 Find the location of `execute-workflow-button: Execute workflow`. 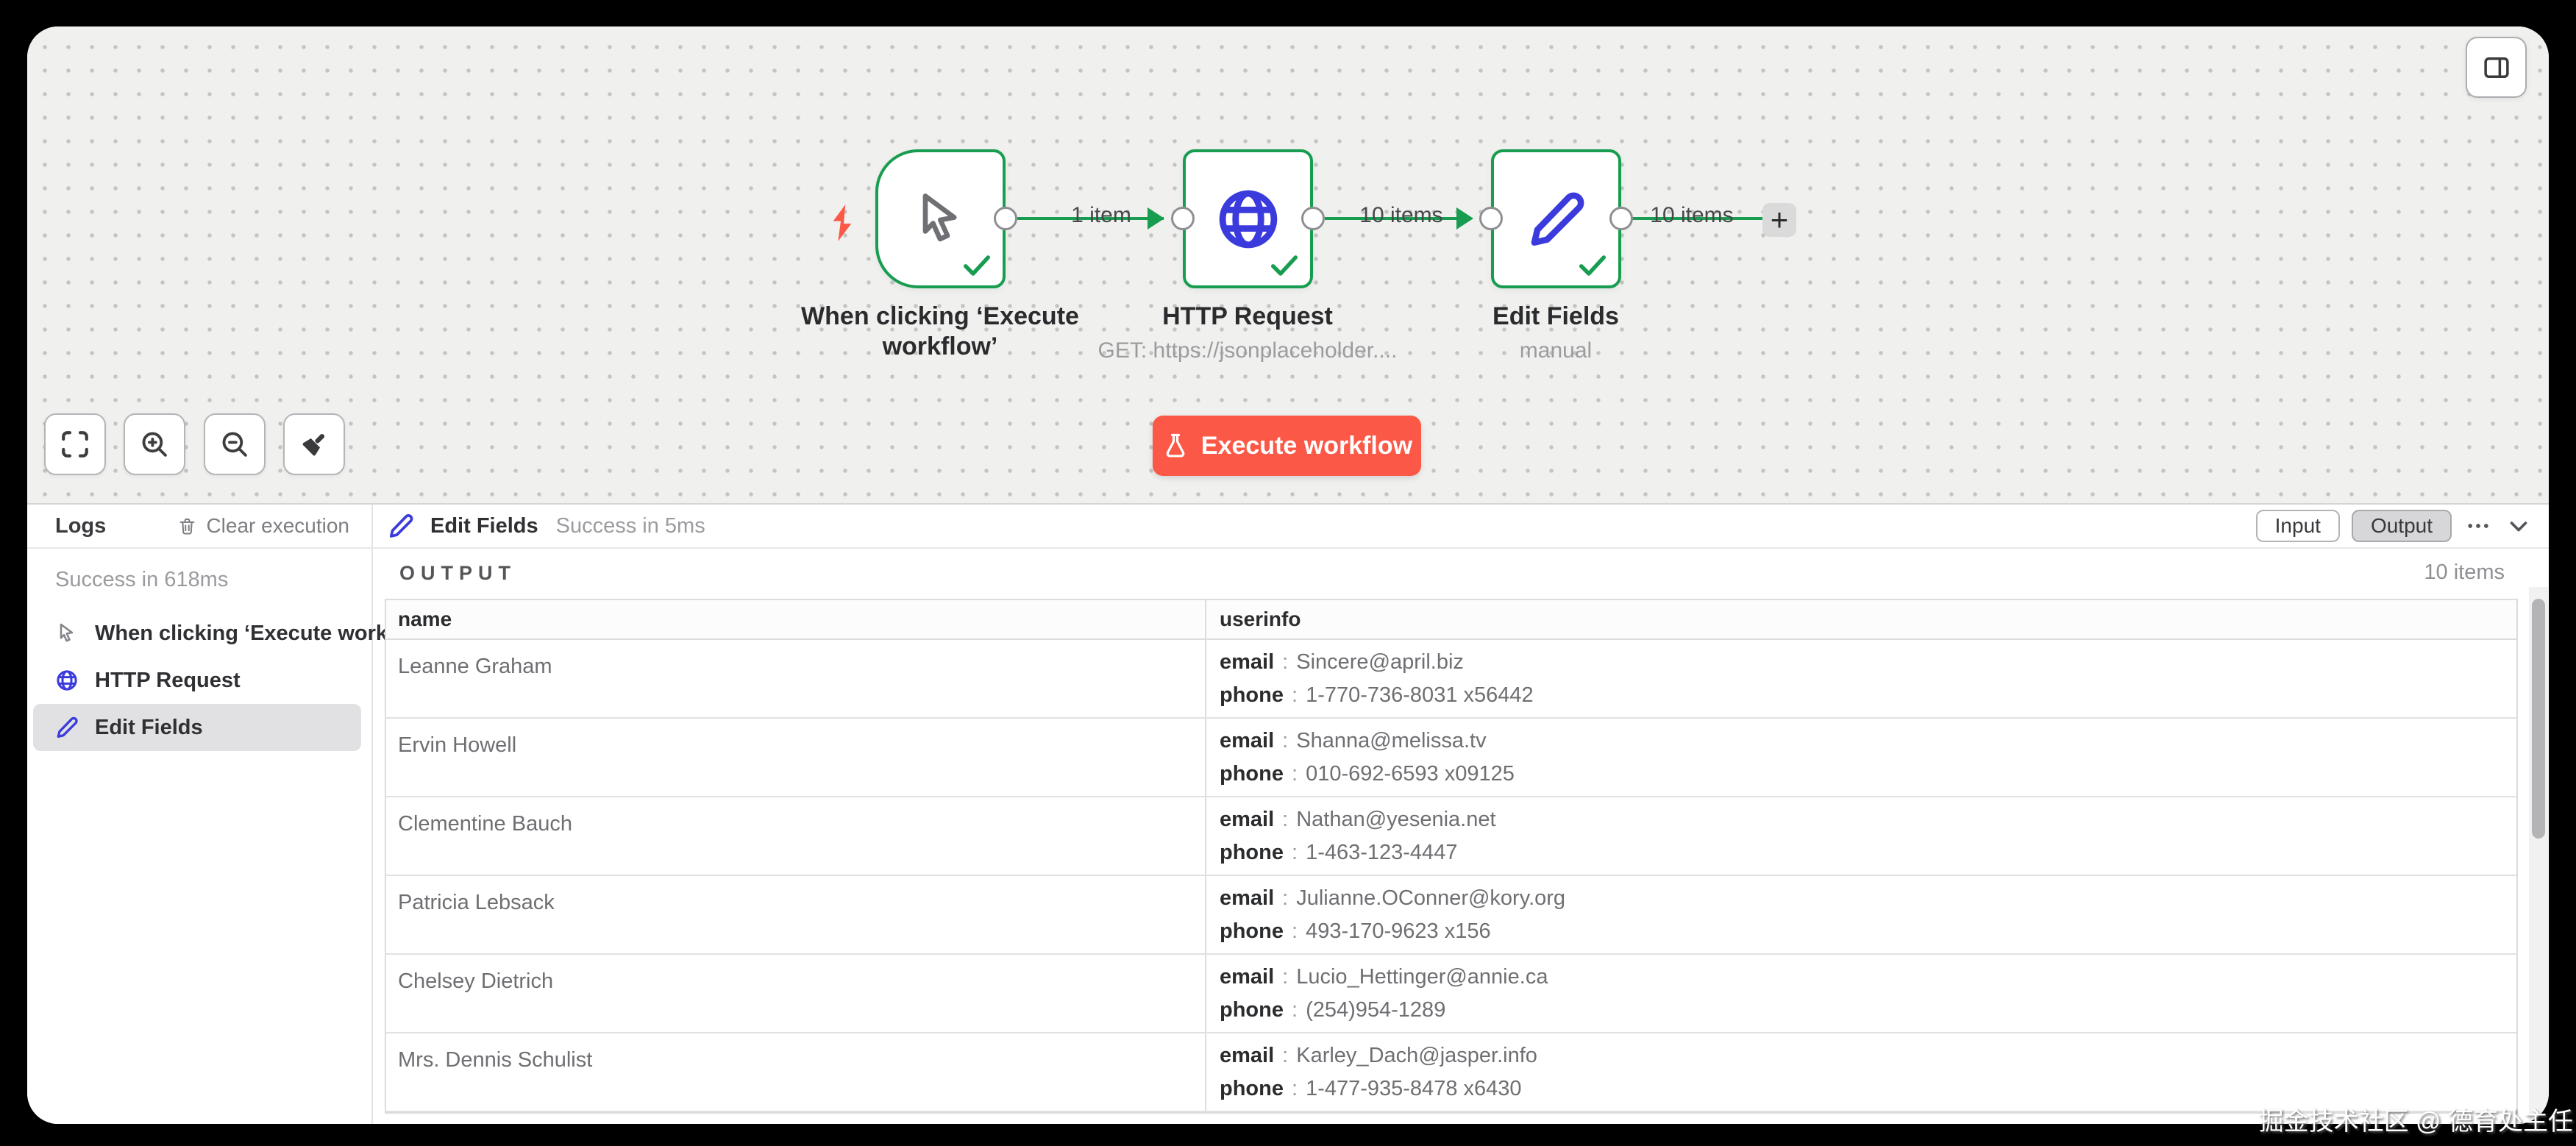

execute-workflow-button: Execute workflow is located at coordinates (1287, 446).